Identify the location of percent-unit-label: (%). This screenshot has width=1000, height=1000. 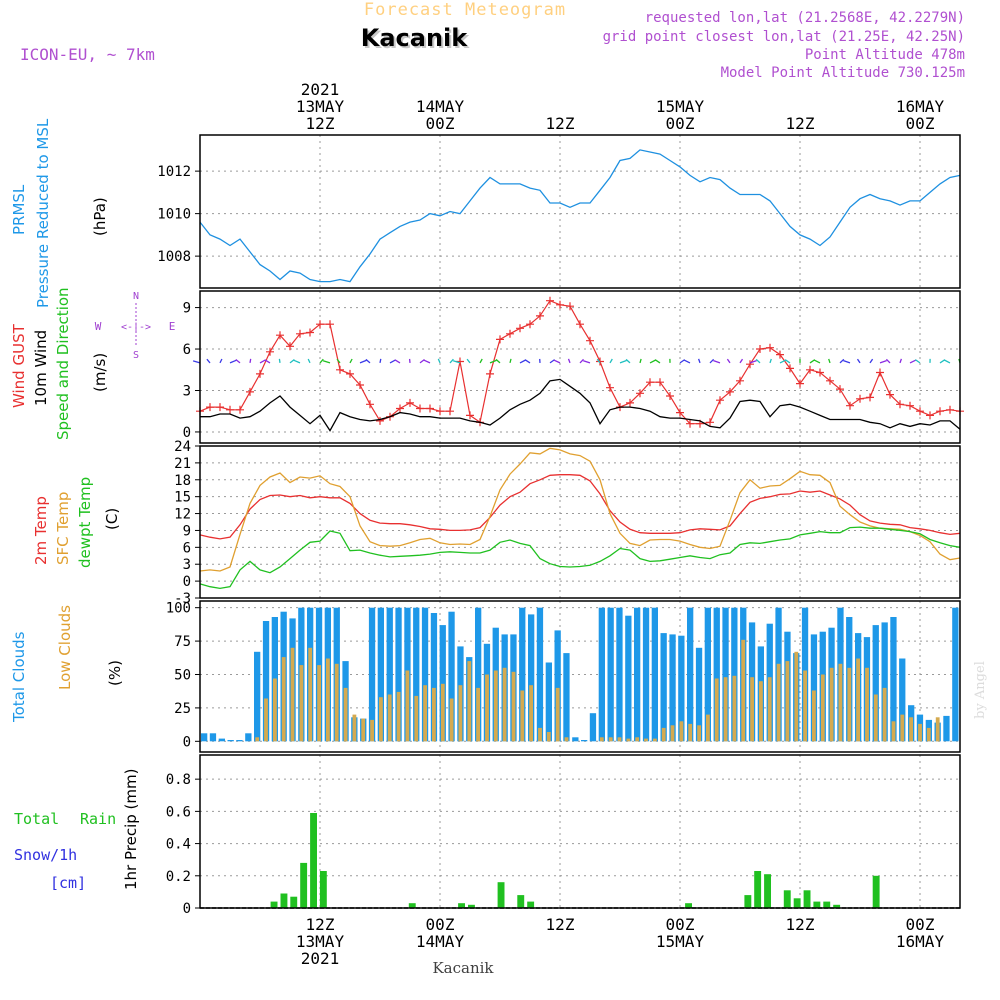
(115, 673).